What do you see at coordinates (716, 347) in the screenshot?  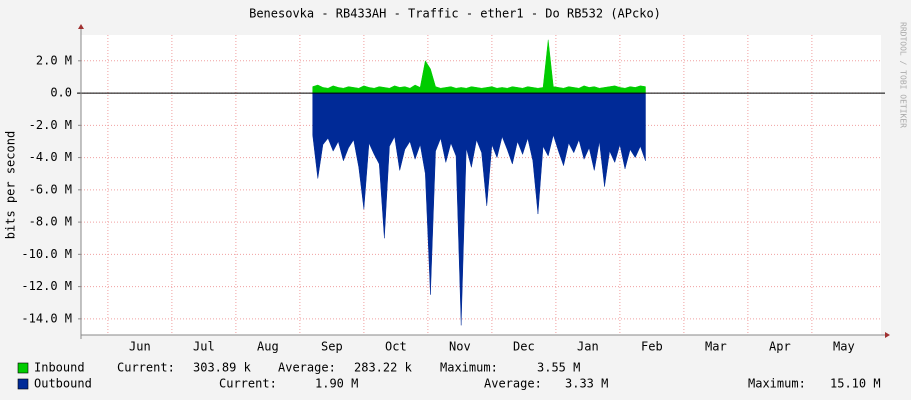 I see `x-tick-label: Mar` at bounding box center [716, 347].